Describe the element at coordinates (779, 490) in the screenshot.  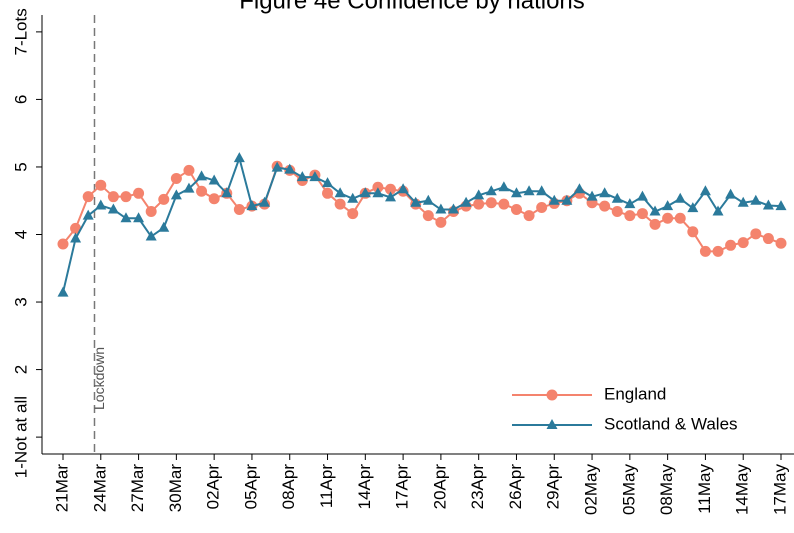
I see `x-tick-label: 17May` at that location.